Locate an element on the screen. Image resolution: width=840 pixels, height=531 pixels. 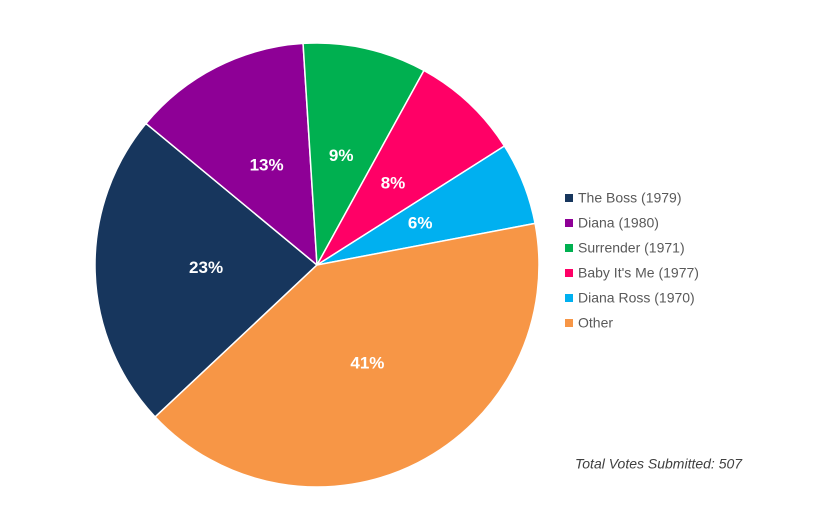
legend-label: Surrender (1971) is located at coordinates (631, 248).